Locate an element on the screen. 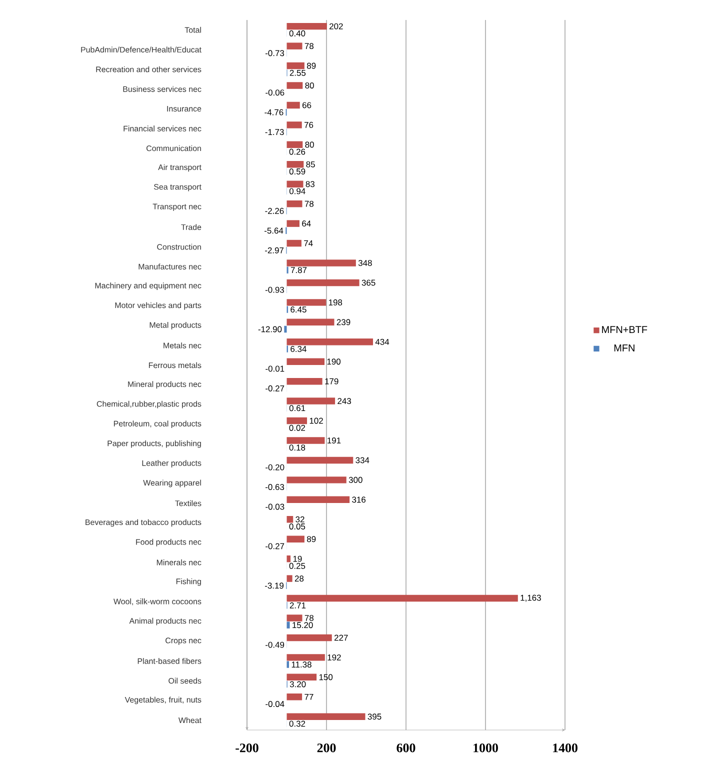  data-label: 6.45 is located at coordinates (298, 309).